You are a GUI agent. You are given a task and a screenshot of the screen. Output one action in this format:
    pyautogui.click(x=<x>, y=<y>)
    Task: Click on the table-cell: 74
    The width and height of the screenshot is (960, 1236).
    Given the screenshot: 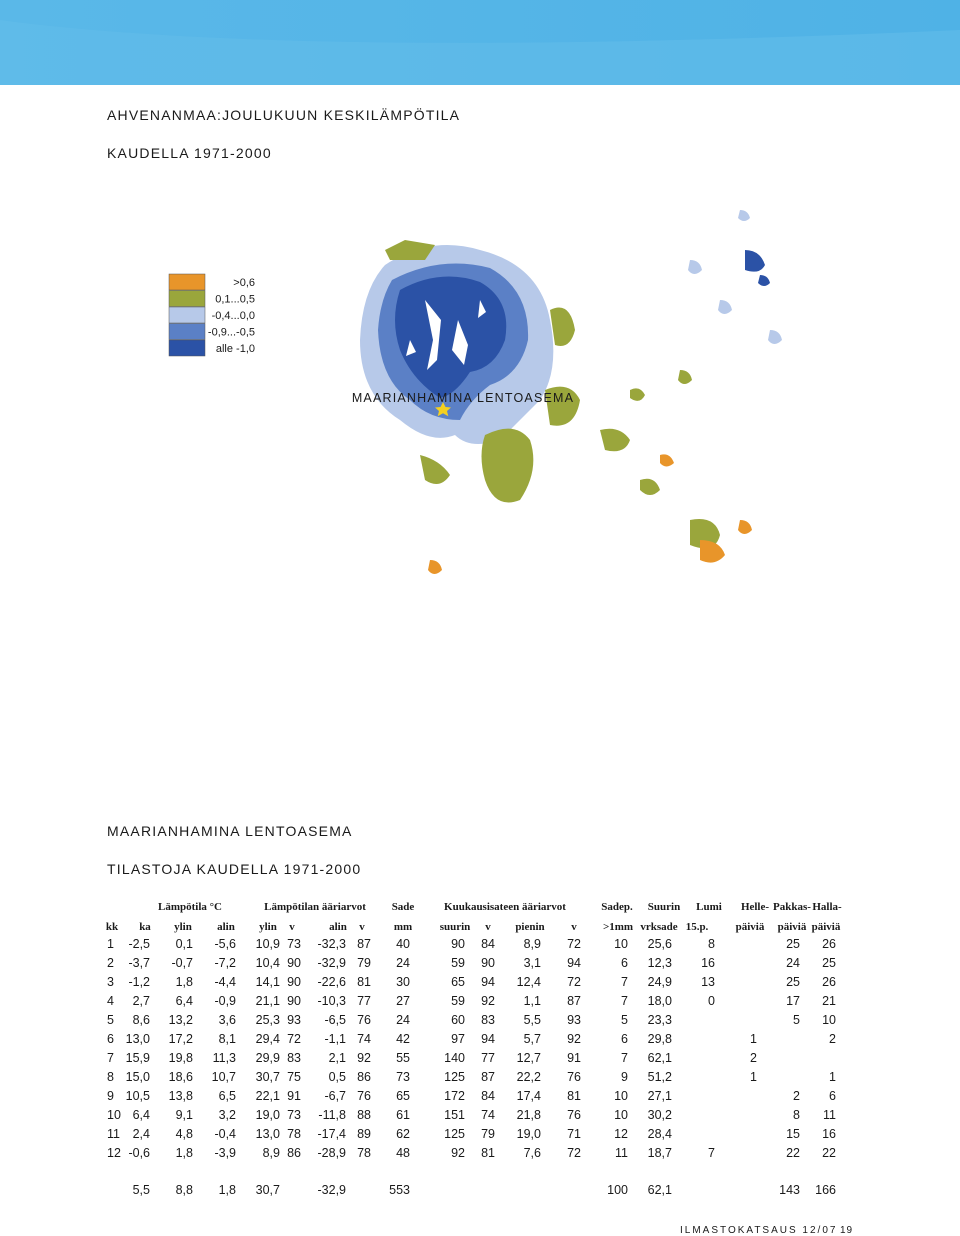 What is the action you would take?
    pyautogui.click(x=364, y=1039)
    